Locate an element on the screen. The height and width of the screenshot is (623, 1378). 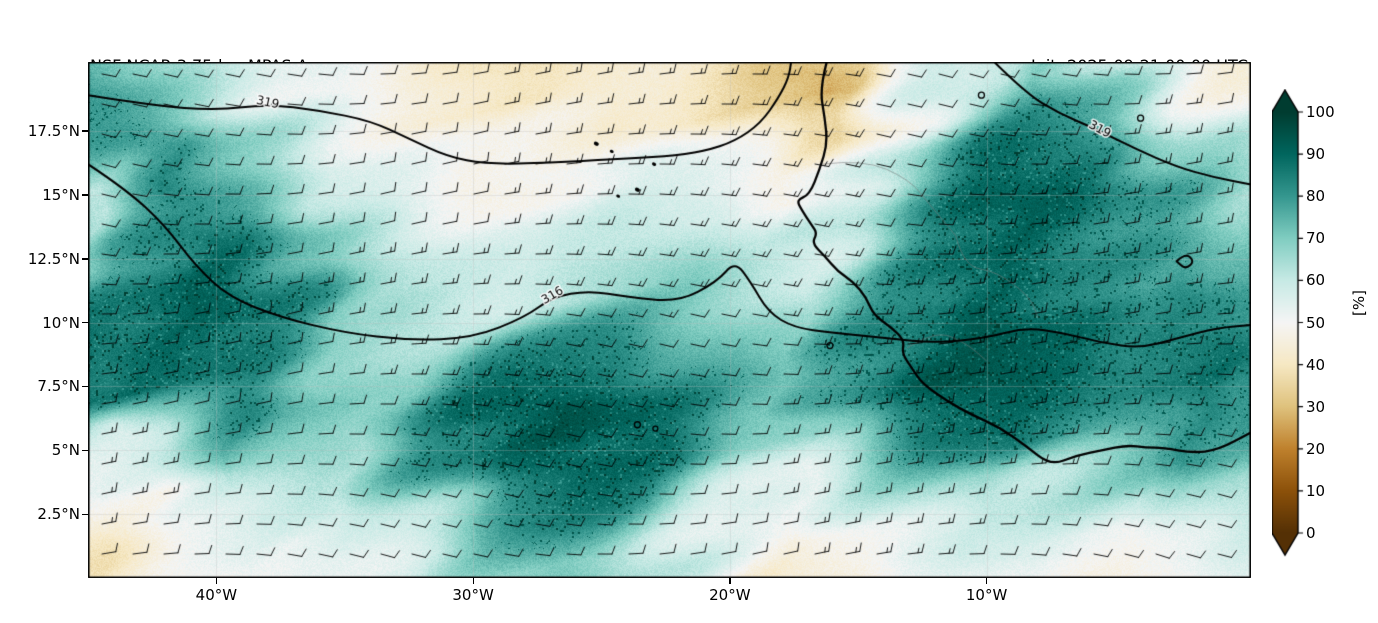
colorbar-tick-label: 80 is located at coordinates (1316, 196).